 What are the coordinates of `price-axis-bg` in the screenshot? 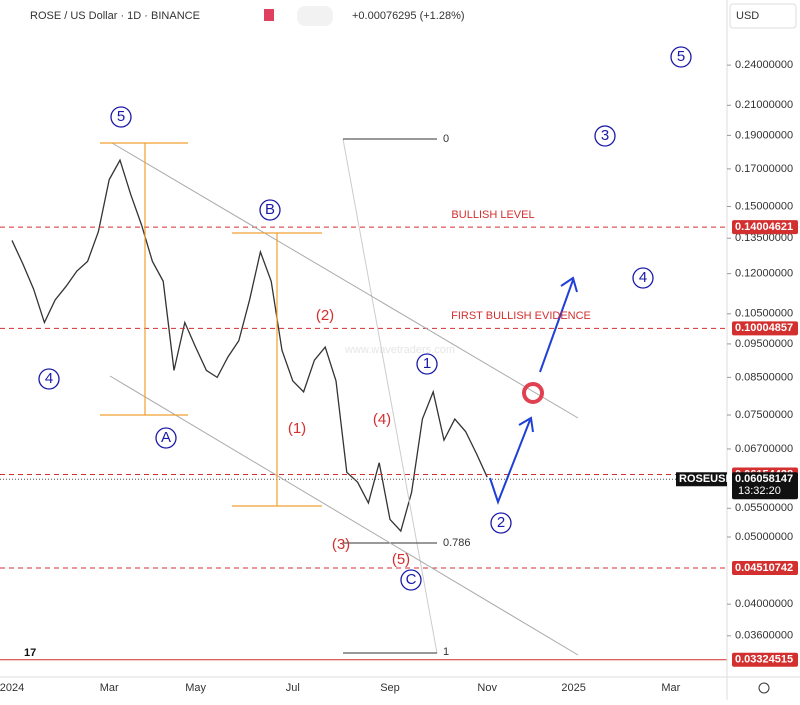 It's located at (763, 350).